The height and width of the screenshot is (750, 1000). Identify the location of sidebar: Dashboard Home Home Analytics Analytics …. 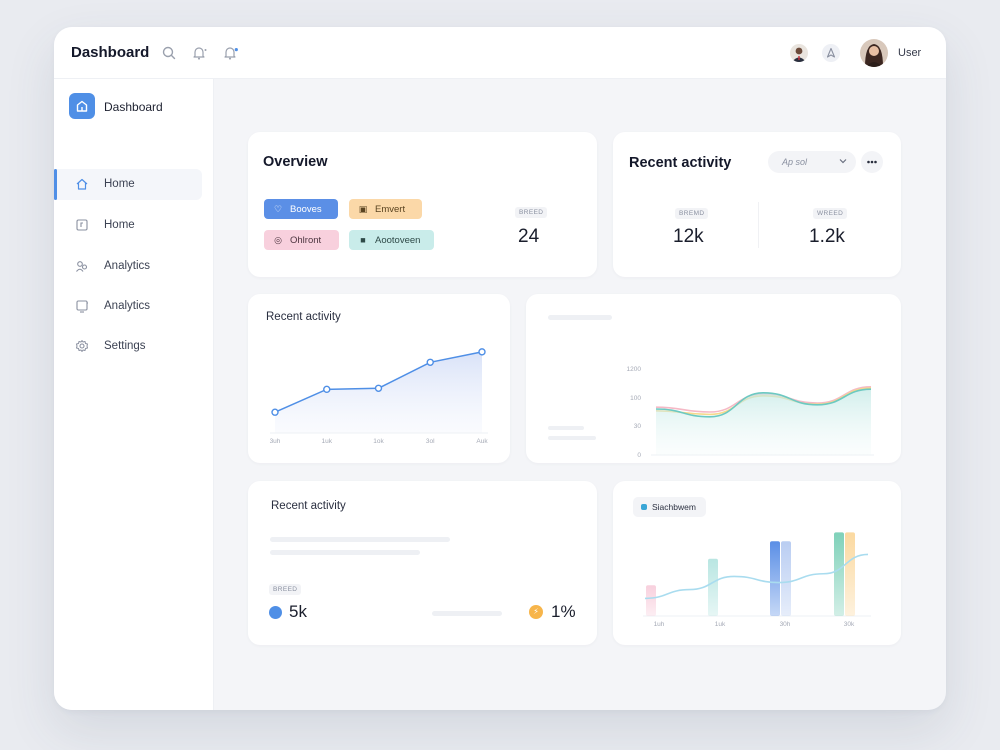
(134, 394).